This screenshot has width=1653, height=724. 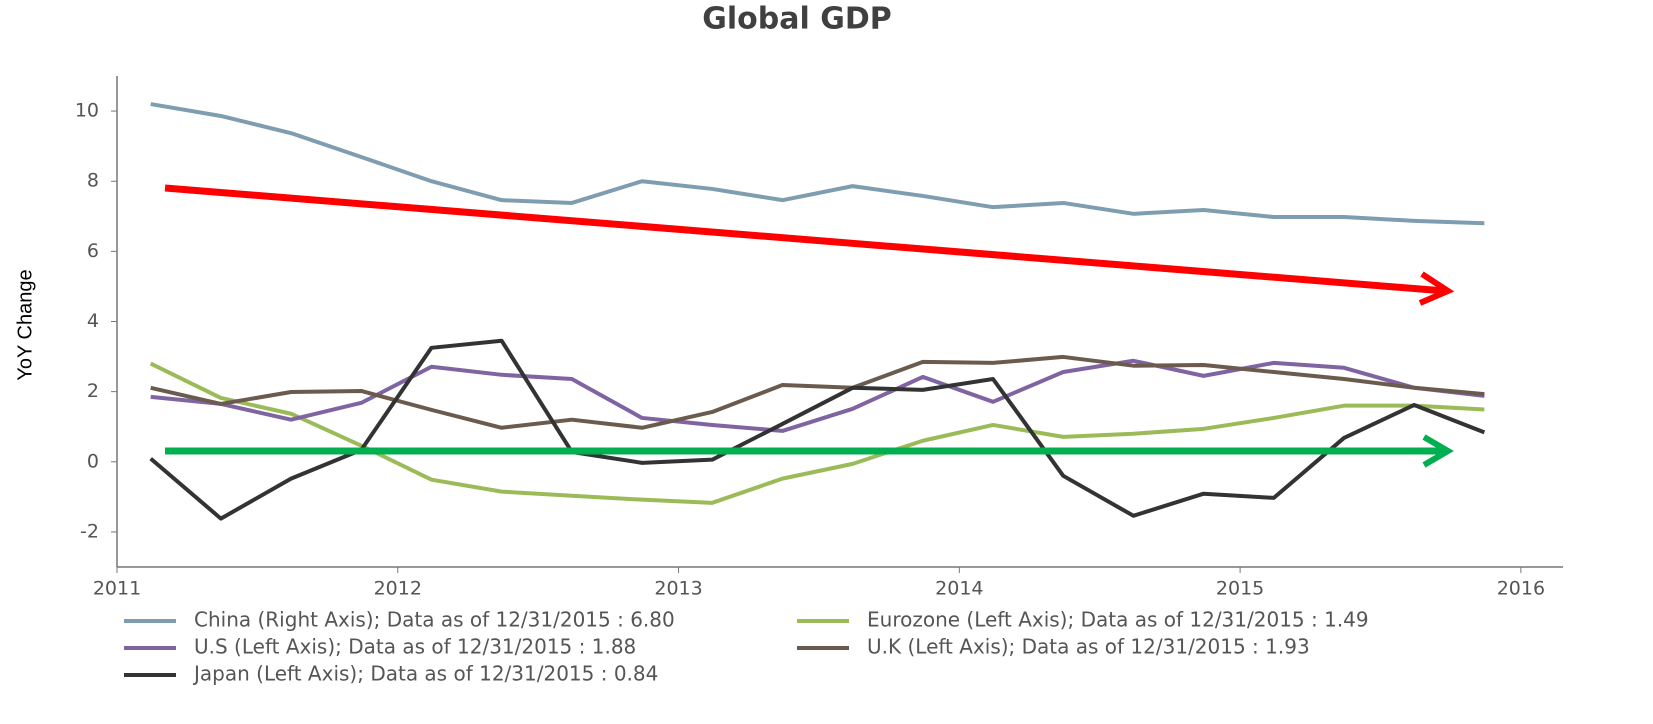 I want to click on green-arrow-head, so click(x=1438, y=451).